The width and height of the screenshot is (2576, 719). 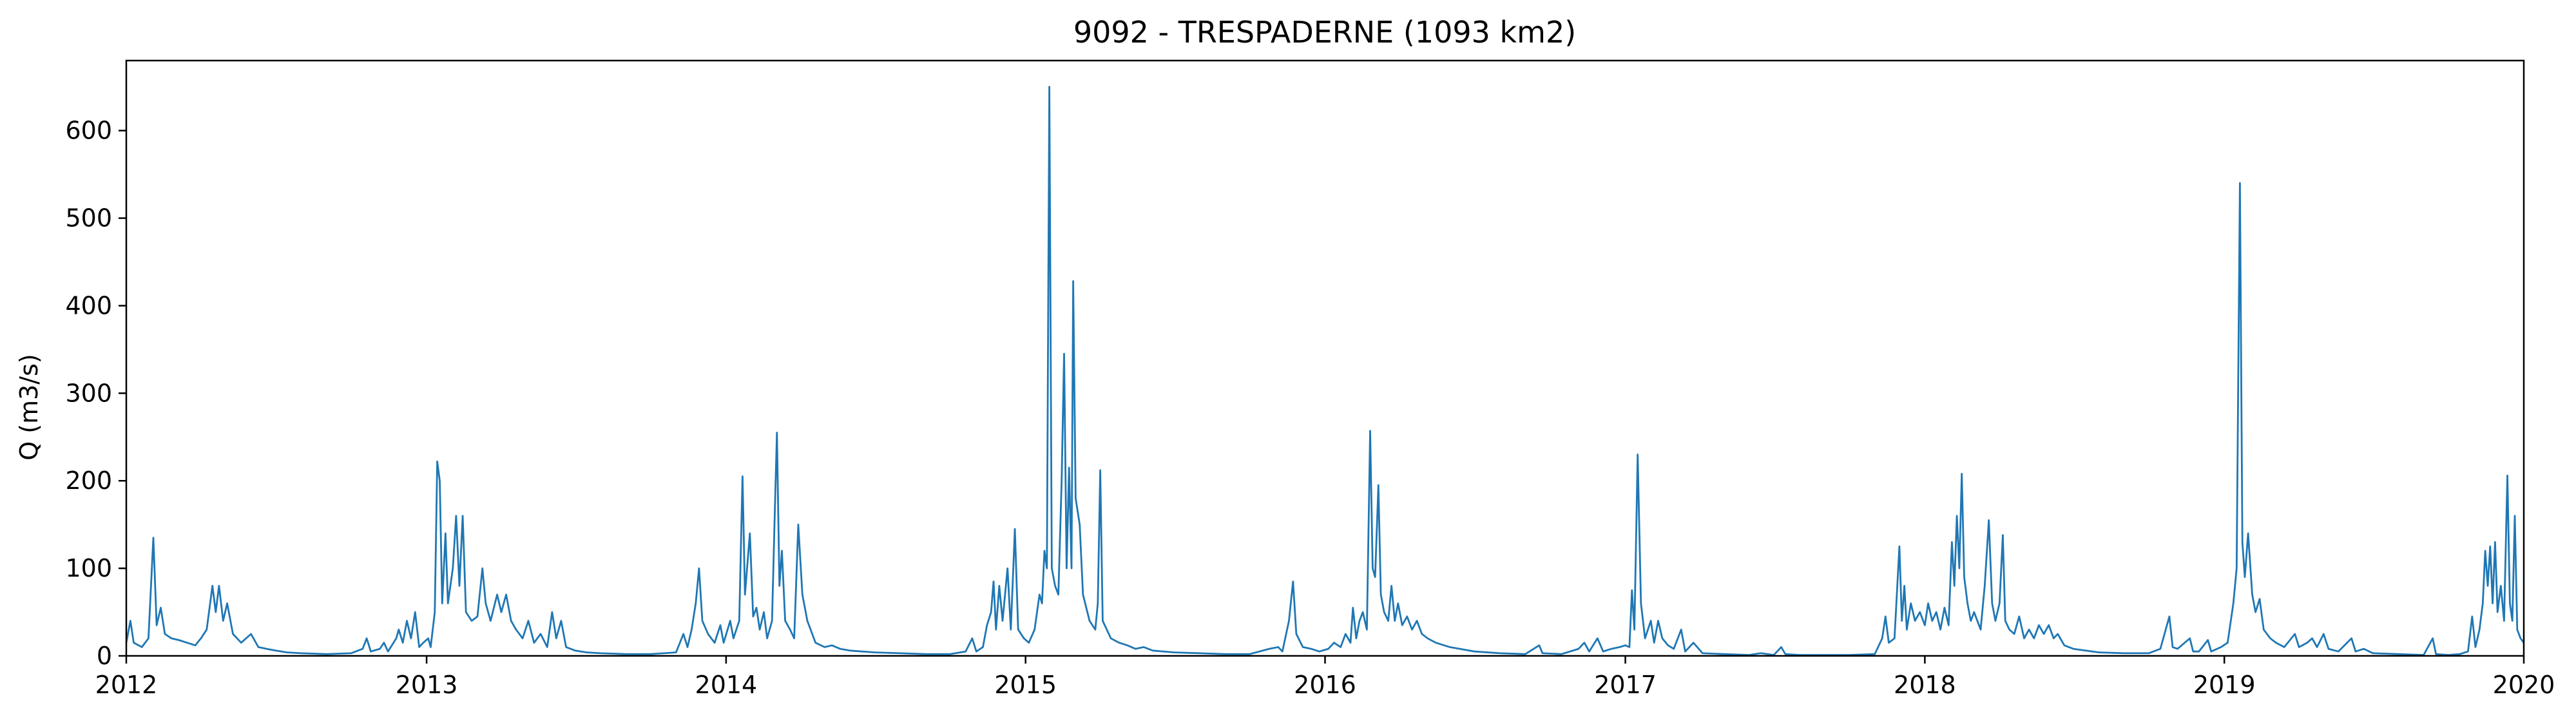 I want to click on y-axis-label: Q (m3/s), so click(x=29, y=407).